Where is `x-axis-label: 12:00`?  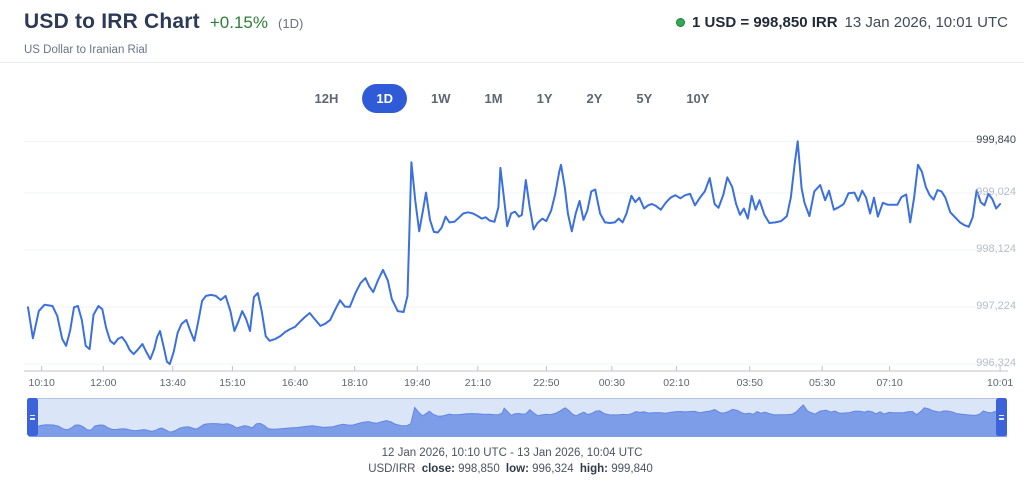
x-axis-label: 12:00 is located at coordinates (103, 383).